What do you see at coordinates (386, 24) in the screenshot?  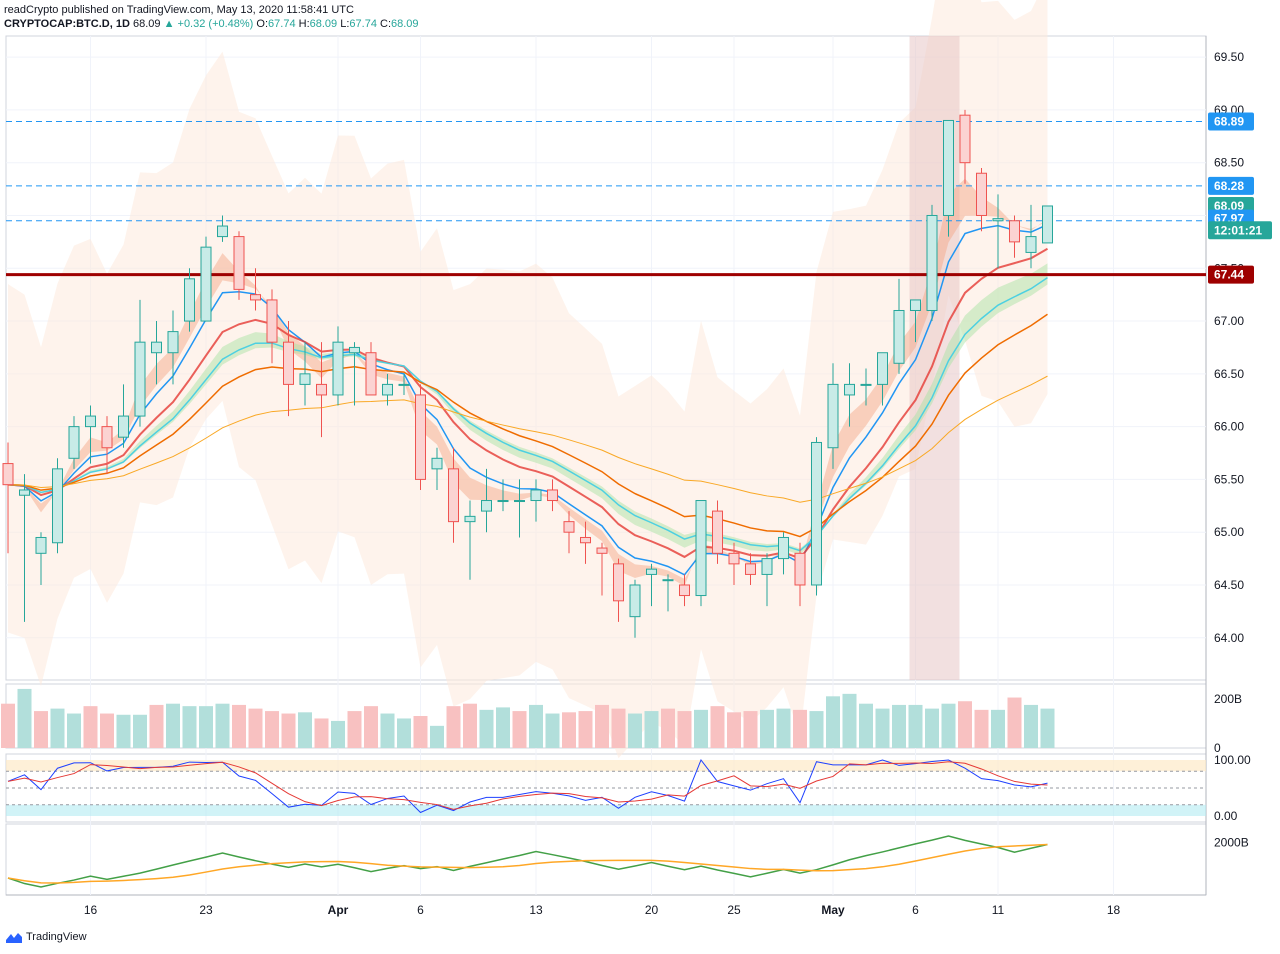 I see `close-label: C:` at bounding box center [386, 24].